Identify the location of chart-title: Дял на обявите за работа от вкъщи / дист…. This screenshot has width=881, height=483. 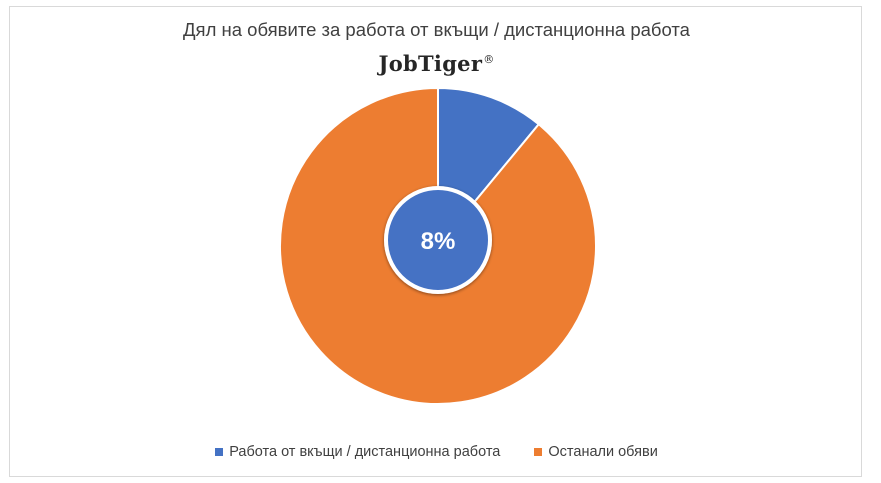
(436, 29).